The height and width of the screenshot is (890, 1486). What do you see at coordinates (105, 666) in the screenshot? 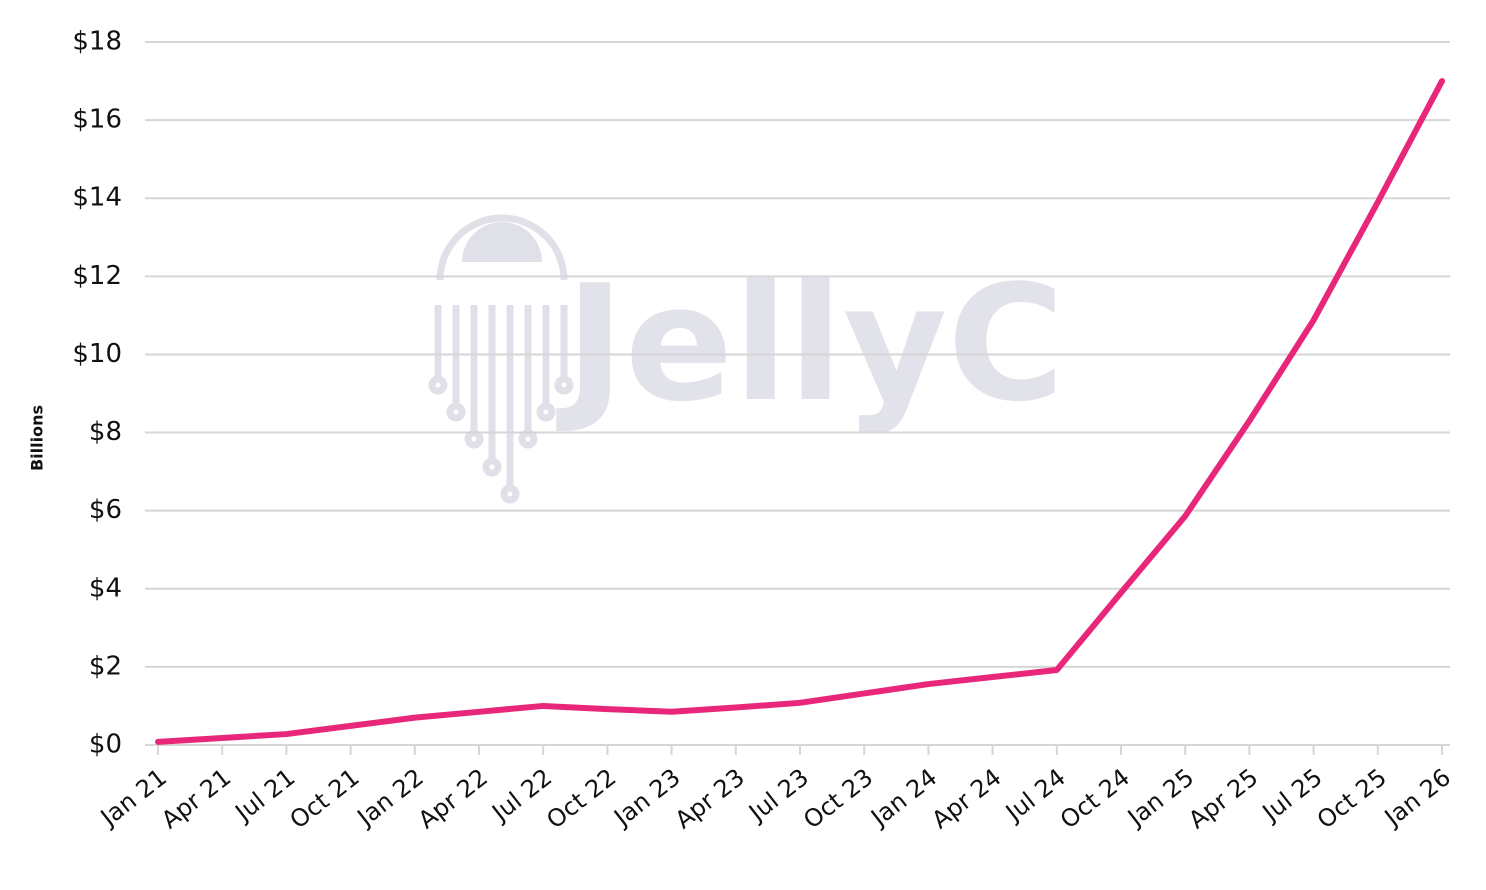
I see `y-tick-label: $2` at bounding box center [105, 666].